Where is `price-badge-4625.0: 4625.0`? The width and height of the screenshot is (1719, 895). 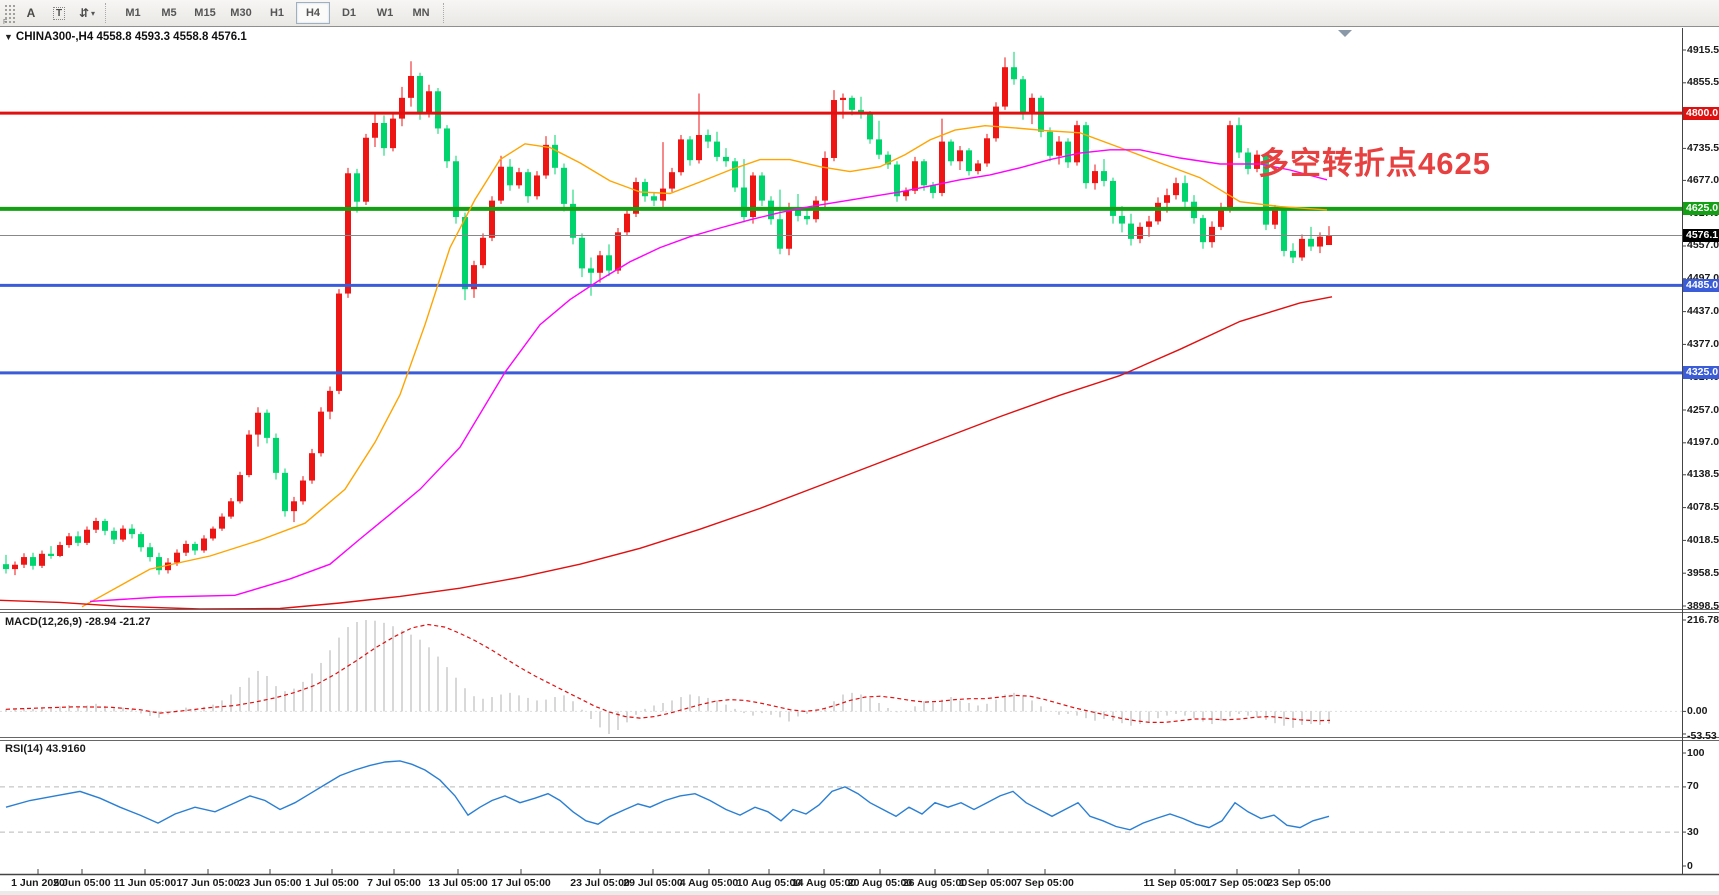 price-badge-4625.0: 4625.0 is located at coordinates (1701, 209).